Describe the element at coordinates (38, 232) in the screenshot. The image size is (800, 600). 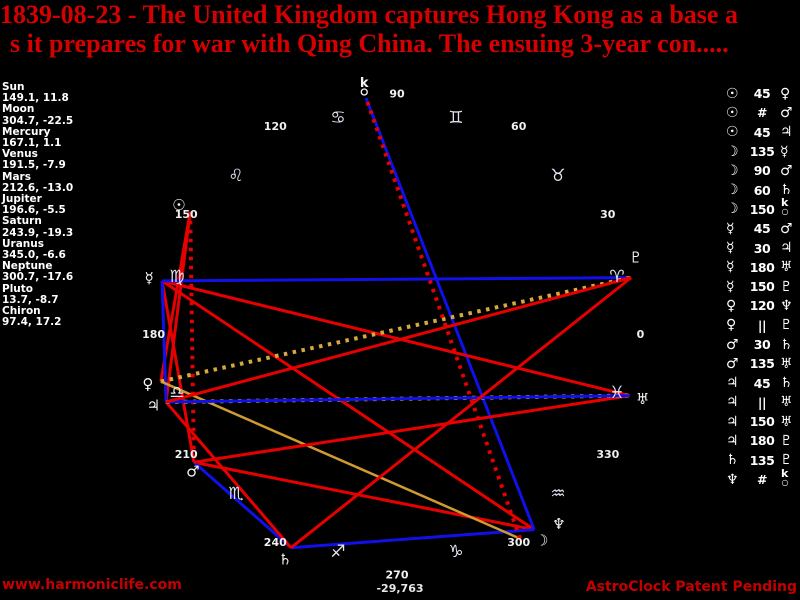
I see `planet-longitude-declination: 243.9, -19.3` at that location.